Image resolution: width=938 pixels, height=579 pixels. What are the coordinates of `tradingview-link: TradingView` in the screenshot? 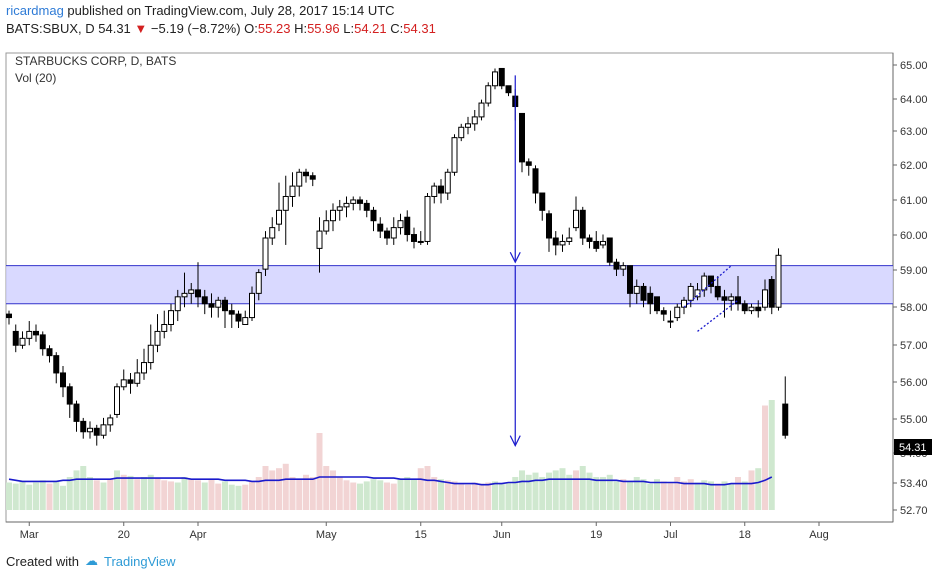 It's located at (139, 561).